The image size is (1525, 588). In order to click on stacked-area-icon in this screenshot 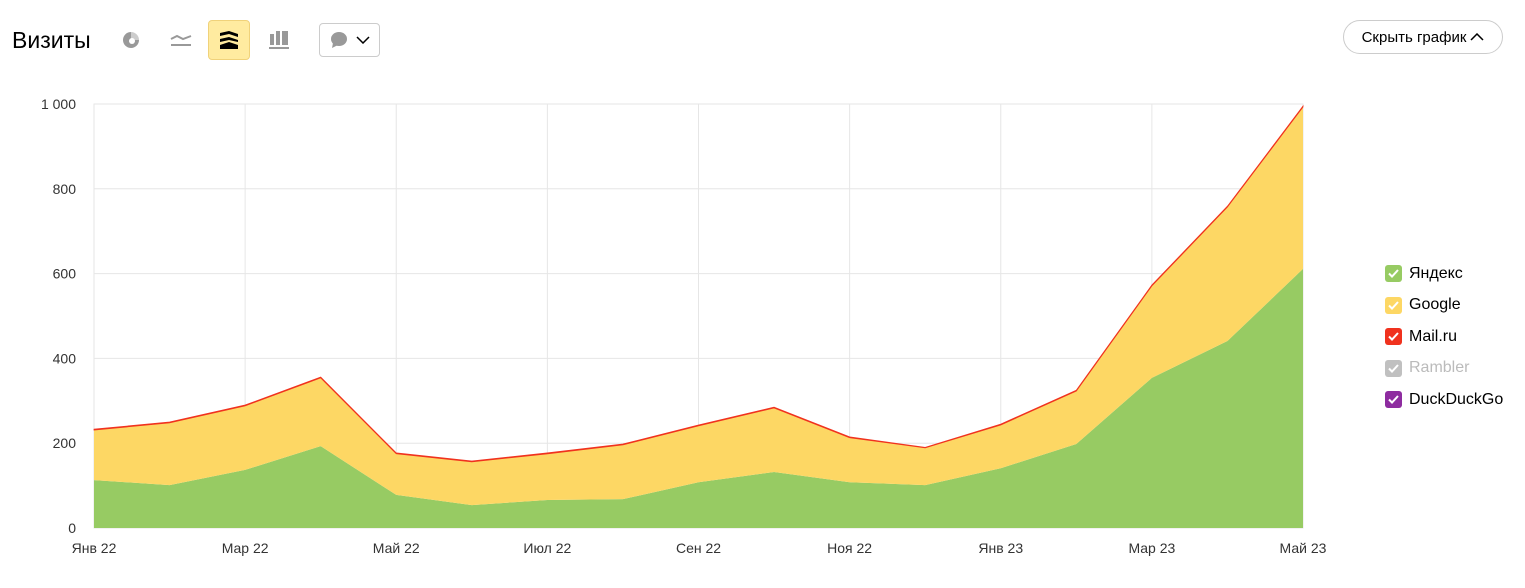, I will do `click(229, 40)`.